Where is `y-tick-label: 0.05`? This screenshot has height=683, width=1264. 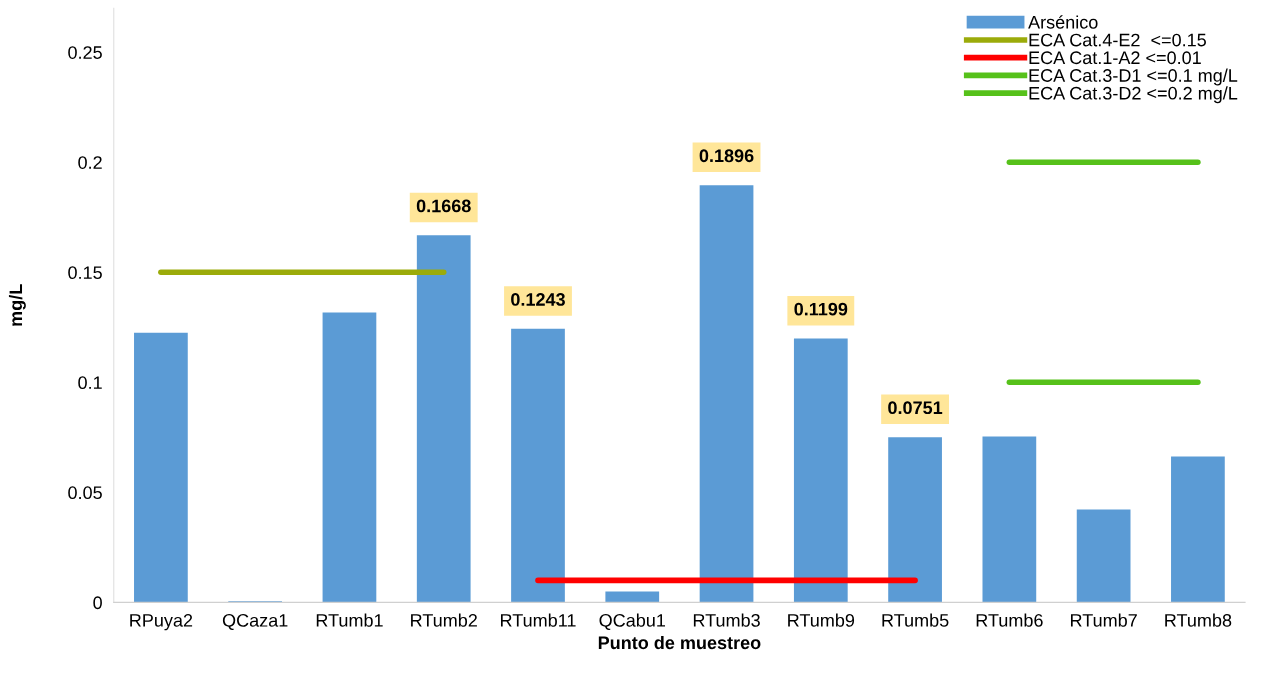
y-tick-label: 0.05 is located at coordinates (85, 493).